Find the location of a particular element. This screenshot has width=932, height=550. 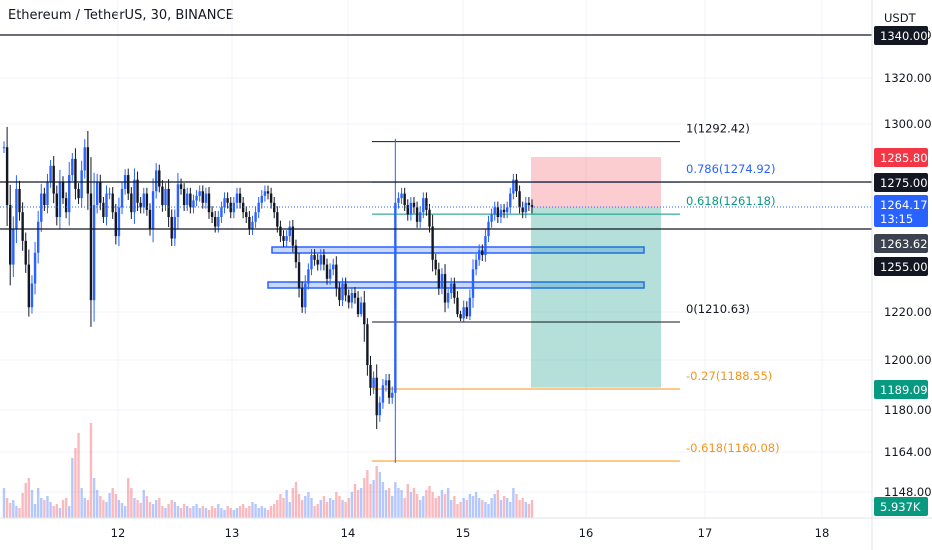

volume-bars is located at coordinates (268, 470).